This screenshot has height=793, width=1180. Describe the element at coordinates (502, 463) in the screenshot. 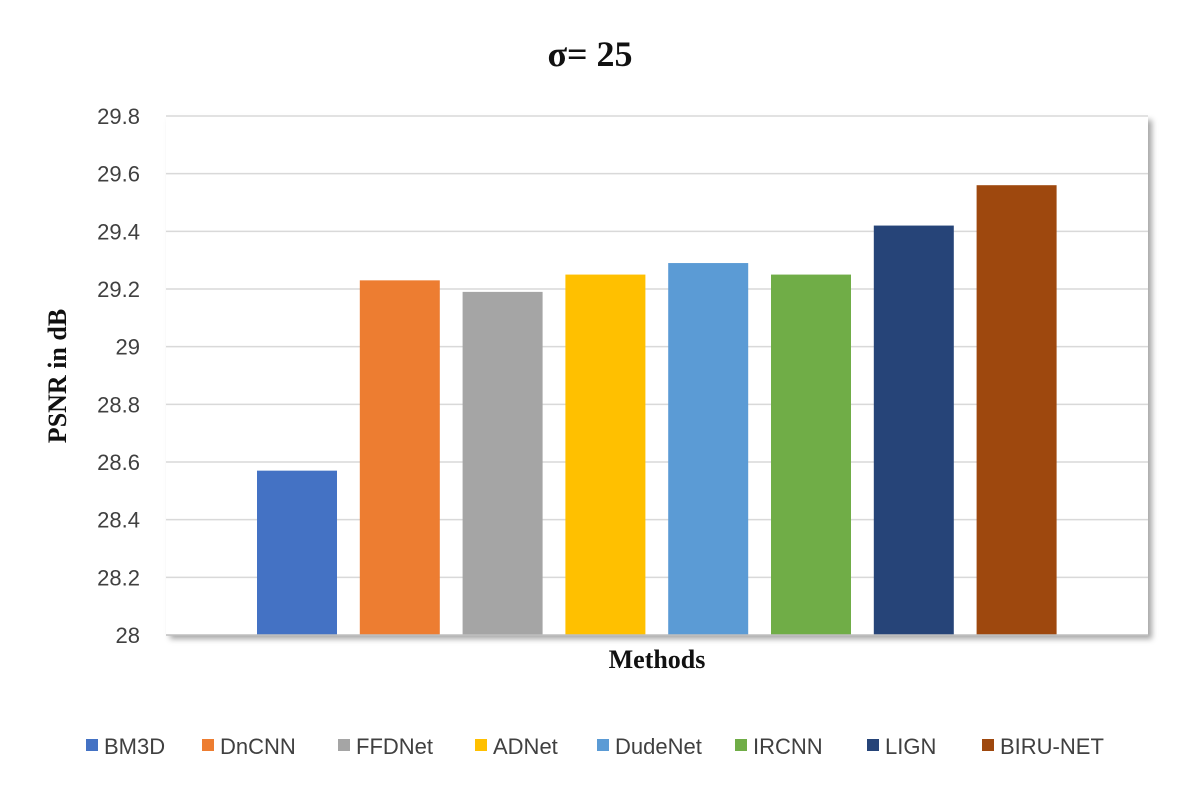

I see `bar-ffdnet` at that location.